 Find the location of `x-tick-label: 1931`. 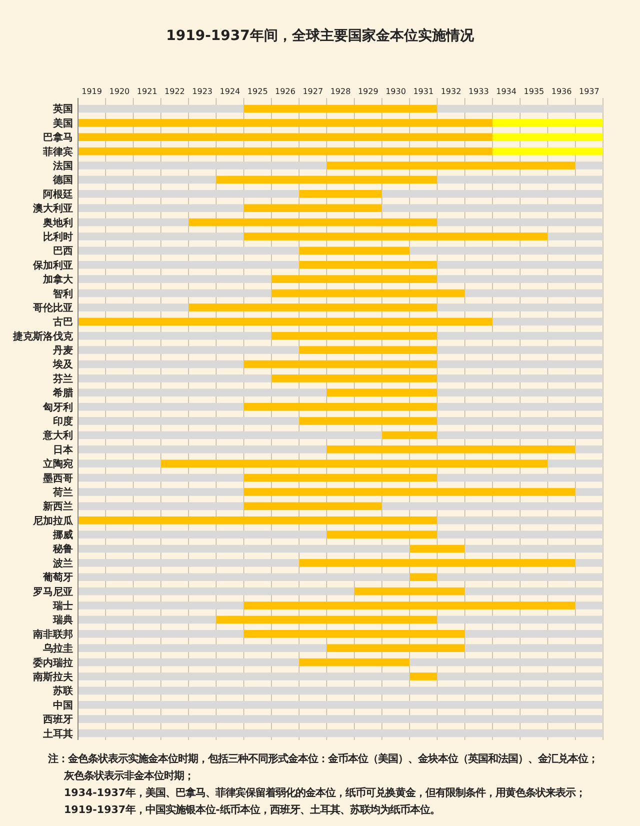

x-tick-label: 1931 is located at coordinates (423, 91).